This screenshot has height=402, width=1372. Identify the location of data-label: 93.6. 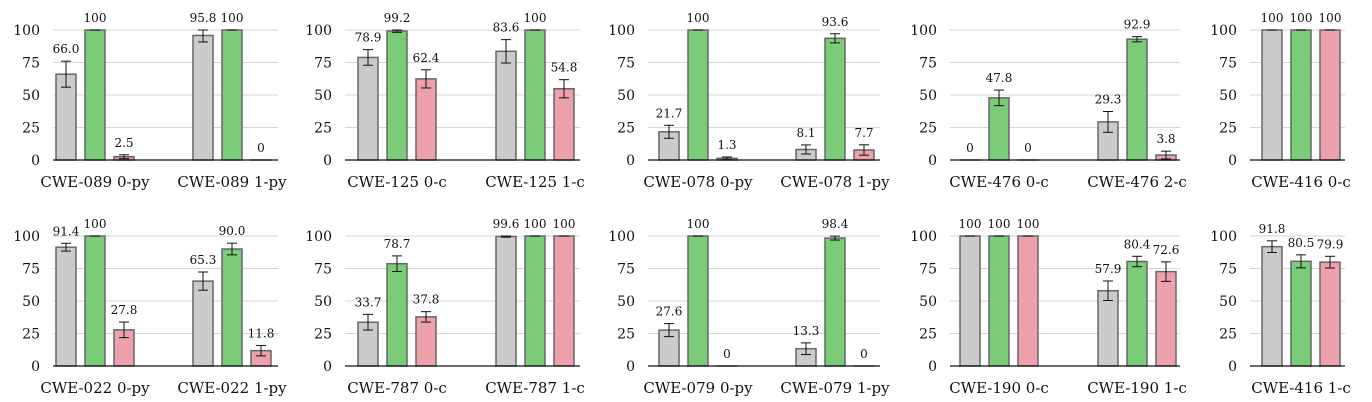
(835, 22).